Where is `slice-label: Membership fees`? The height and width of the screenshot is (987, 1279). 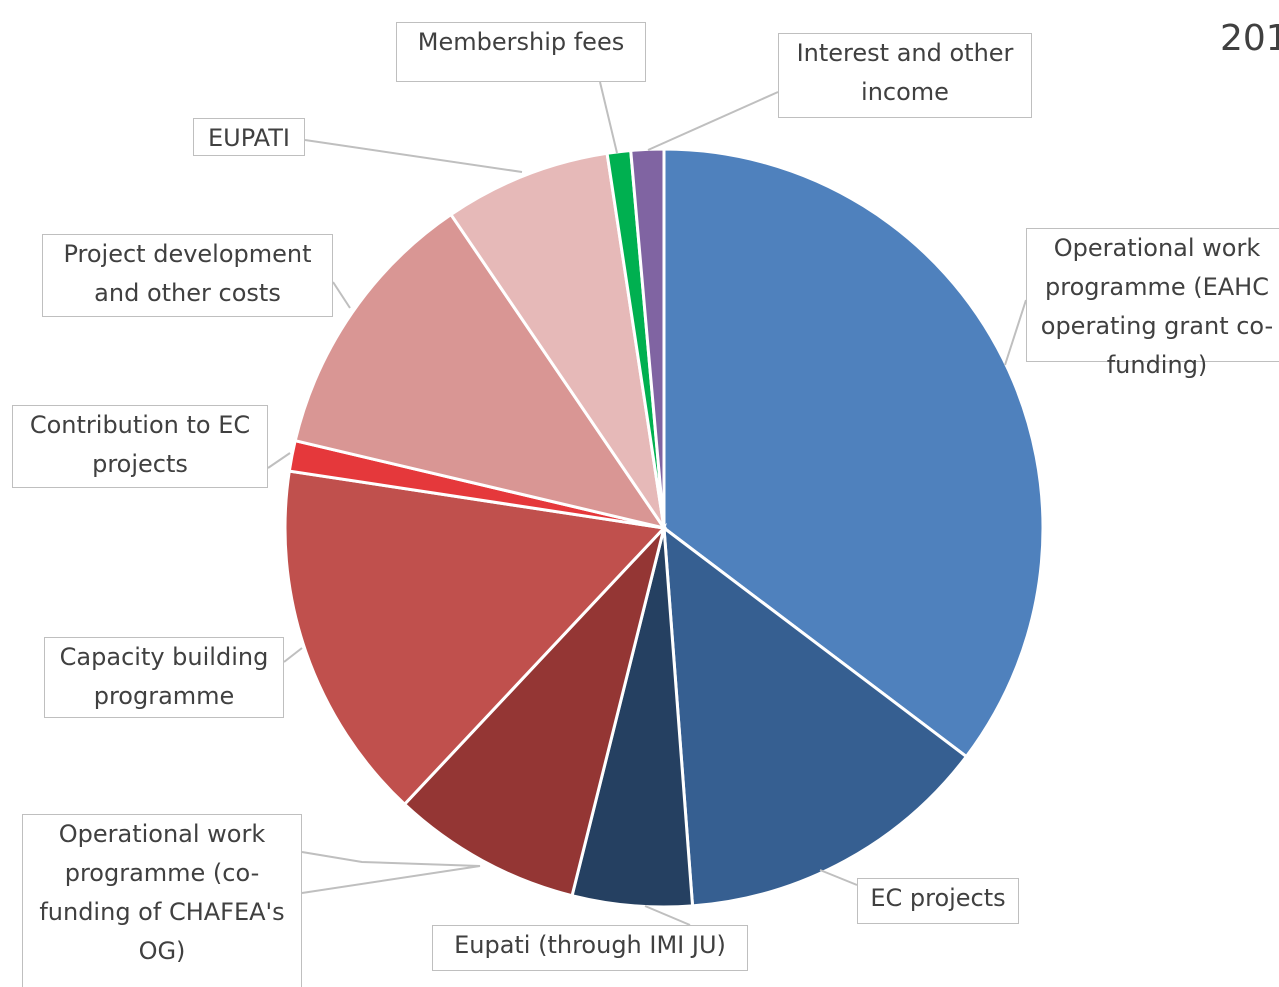
slice-label: Membership fees is located at coordinates (521, 52).